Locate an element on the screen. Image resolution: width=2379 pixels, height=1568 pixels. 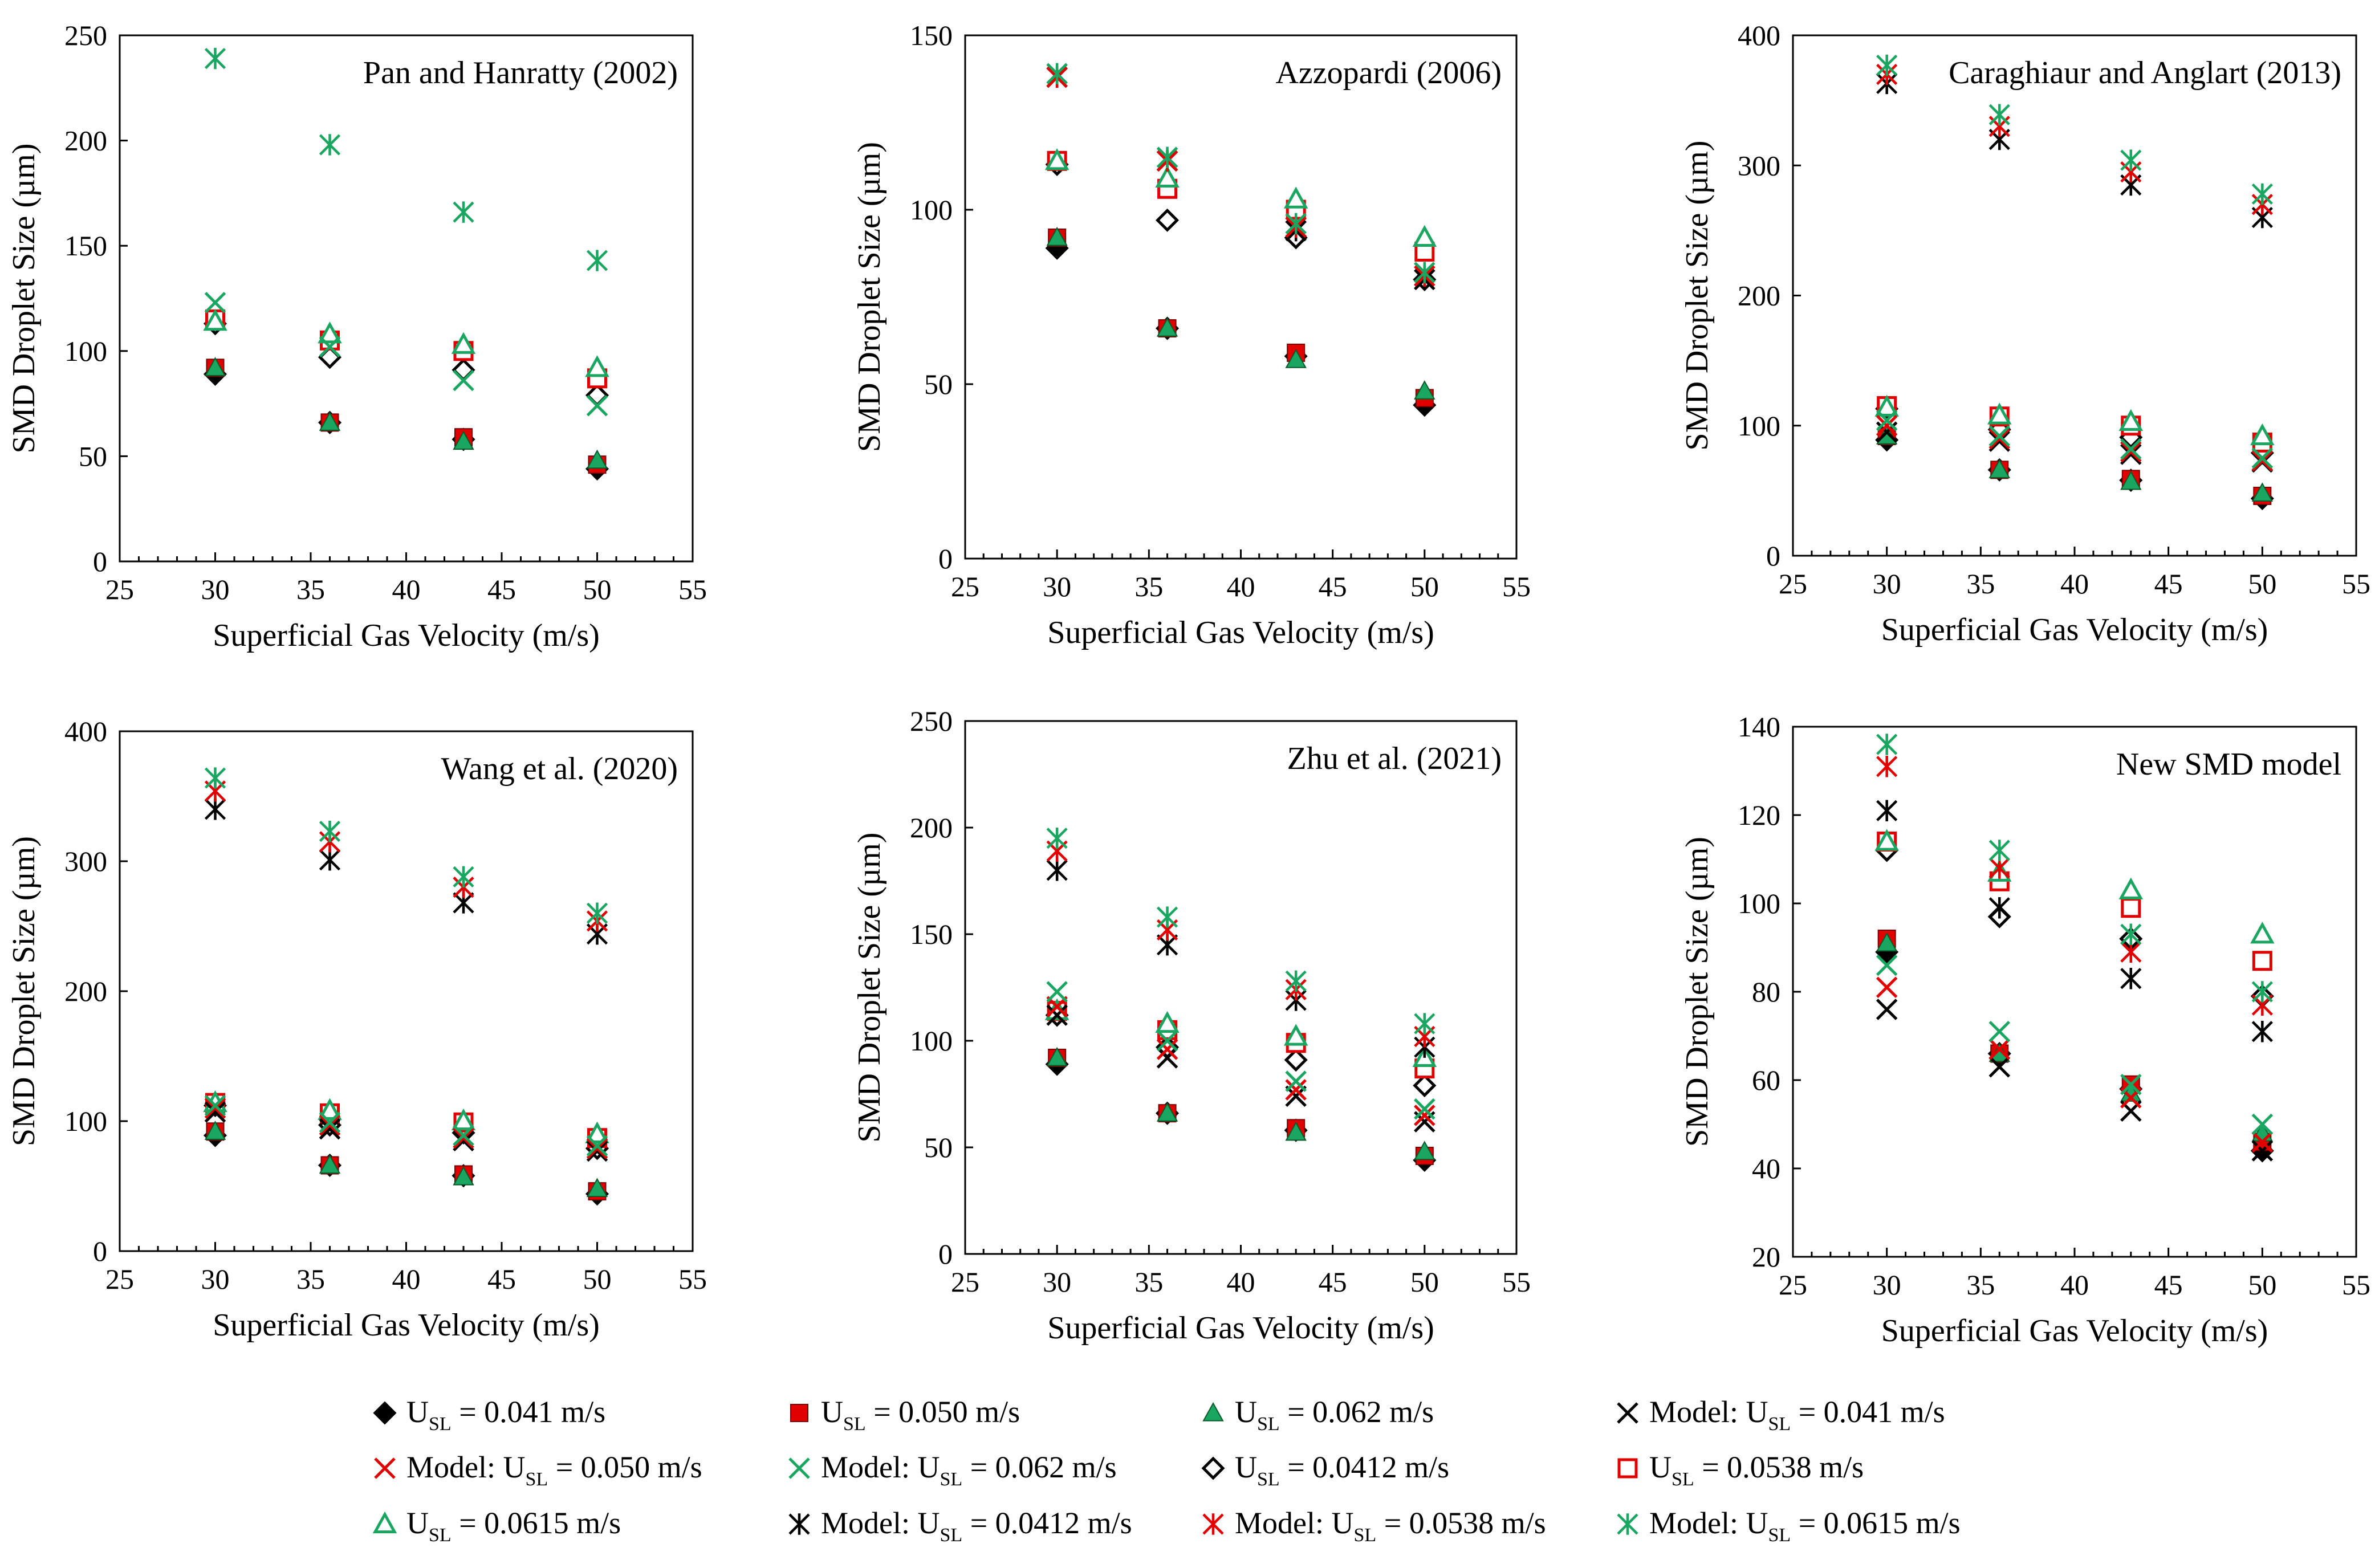
y-tick-label: 140 is located at coordinates (1759, 727).